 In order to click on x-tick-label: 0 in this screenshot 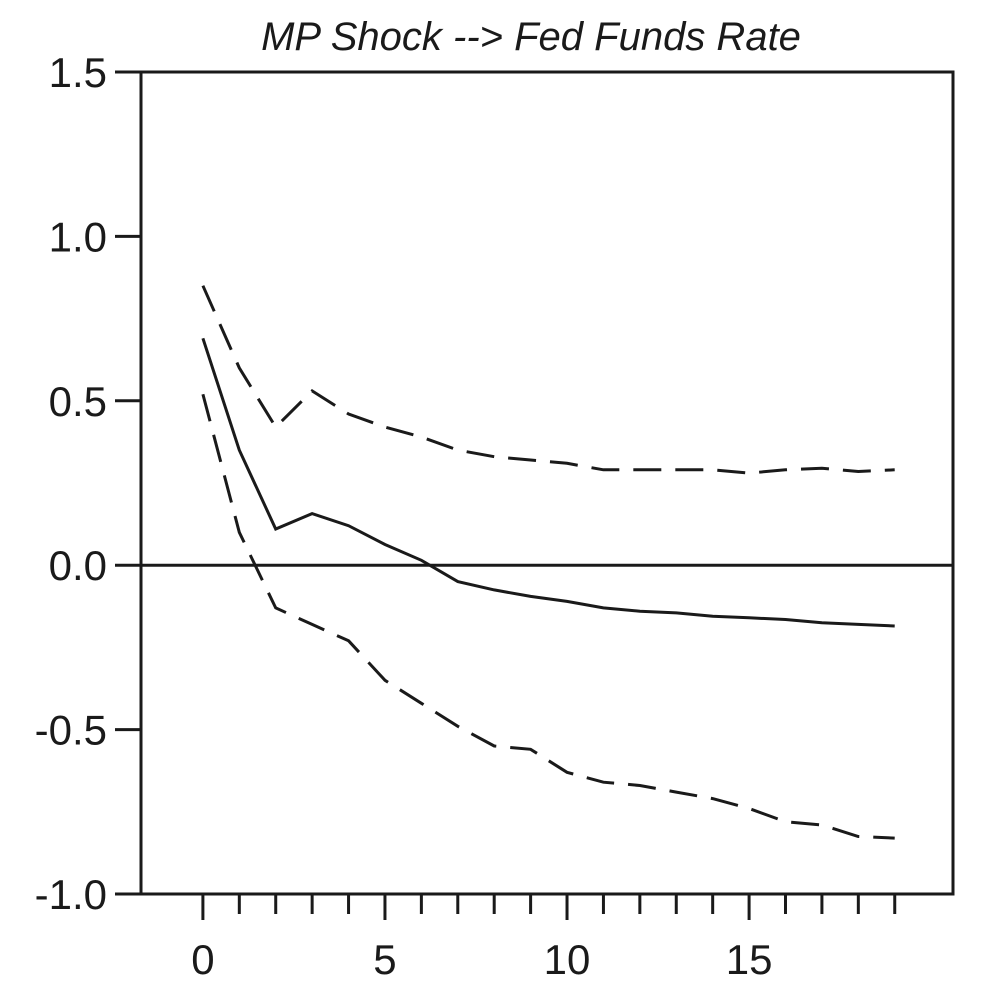, I will do `click(202, 959)`.